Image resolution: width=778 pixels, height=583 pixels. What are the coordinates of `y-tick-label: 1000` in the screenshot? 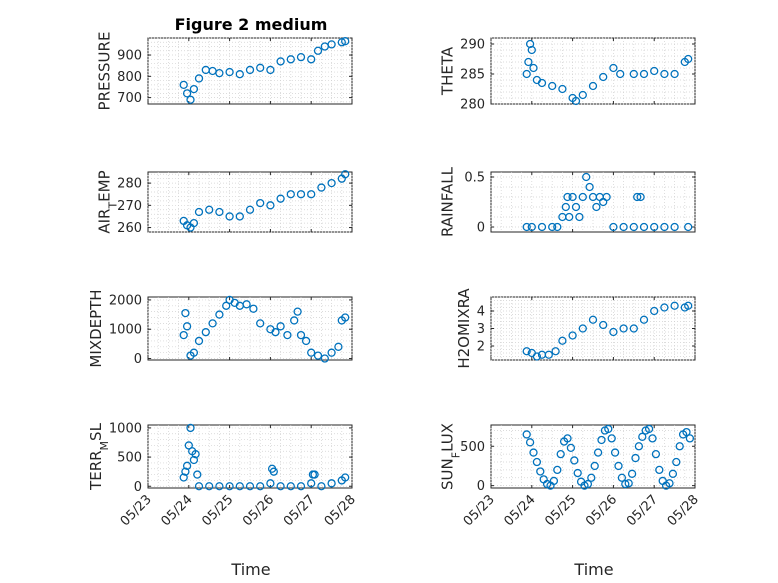 It's located at (125, 330).